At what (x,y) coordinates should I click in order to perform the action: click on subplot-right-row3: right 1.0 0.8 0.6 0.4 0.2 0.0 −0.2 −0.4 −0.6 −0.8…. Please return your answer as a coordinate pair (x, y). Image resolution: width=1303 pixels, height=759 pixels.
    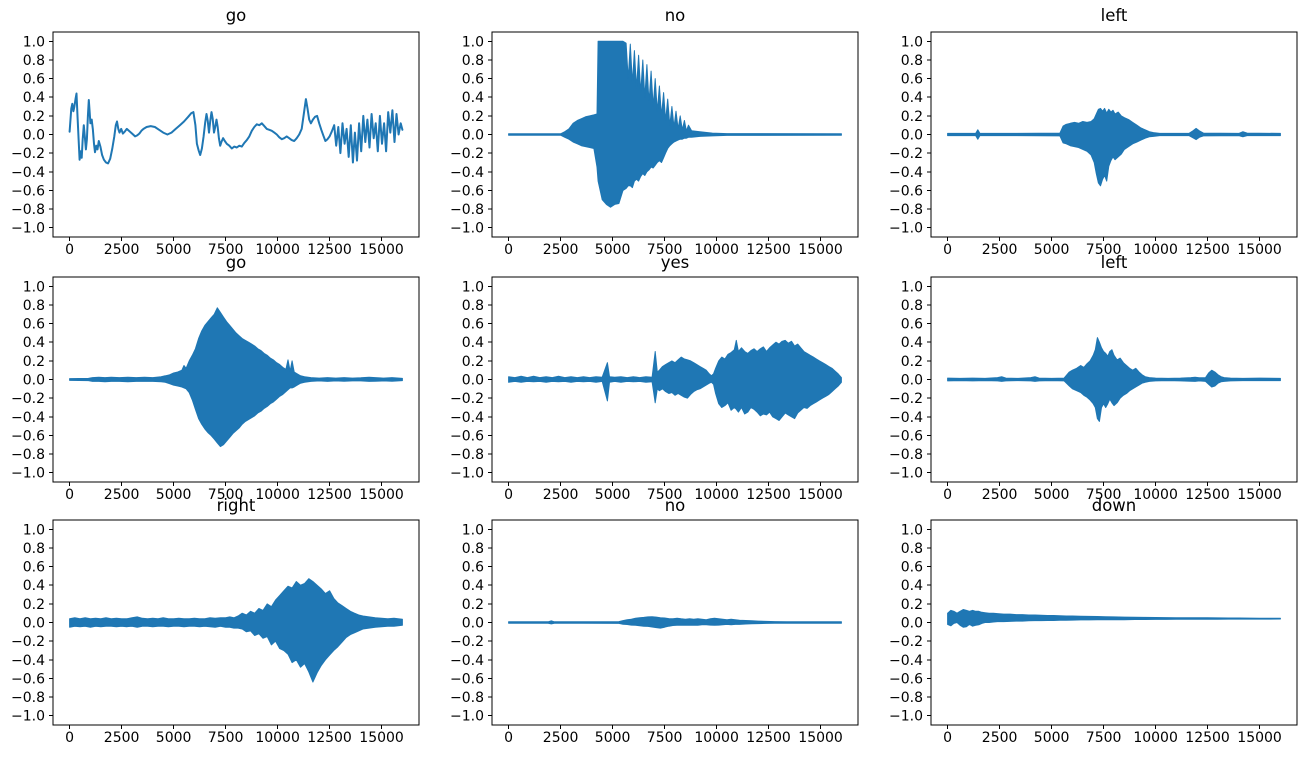
    Looking at the image, I should click on (215, 621).